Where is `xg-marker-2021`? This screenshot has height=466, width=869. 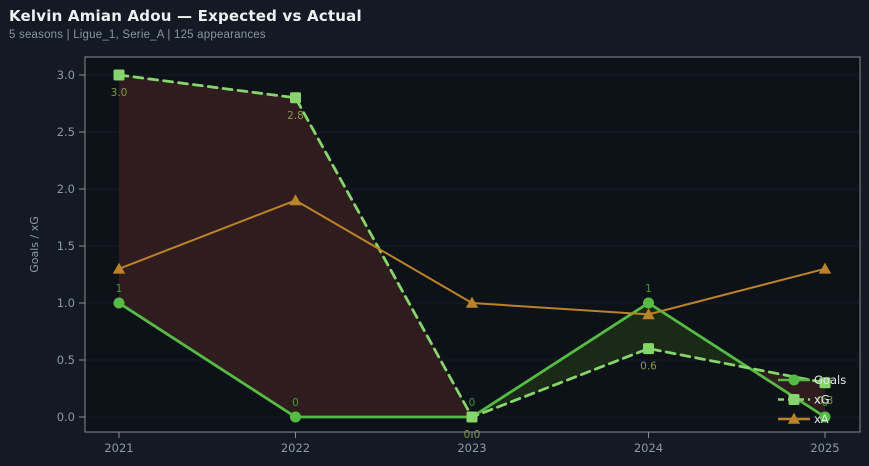 xg-marker-2021 is located at coordinates (119, 75).